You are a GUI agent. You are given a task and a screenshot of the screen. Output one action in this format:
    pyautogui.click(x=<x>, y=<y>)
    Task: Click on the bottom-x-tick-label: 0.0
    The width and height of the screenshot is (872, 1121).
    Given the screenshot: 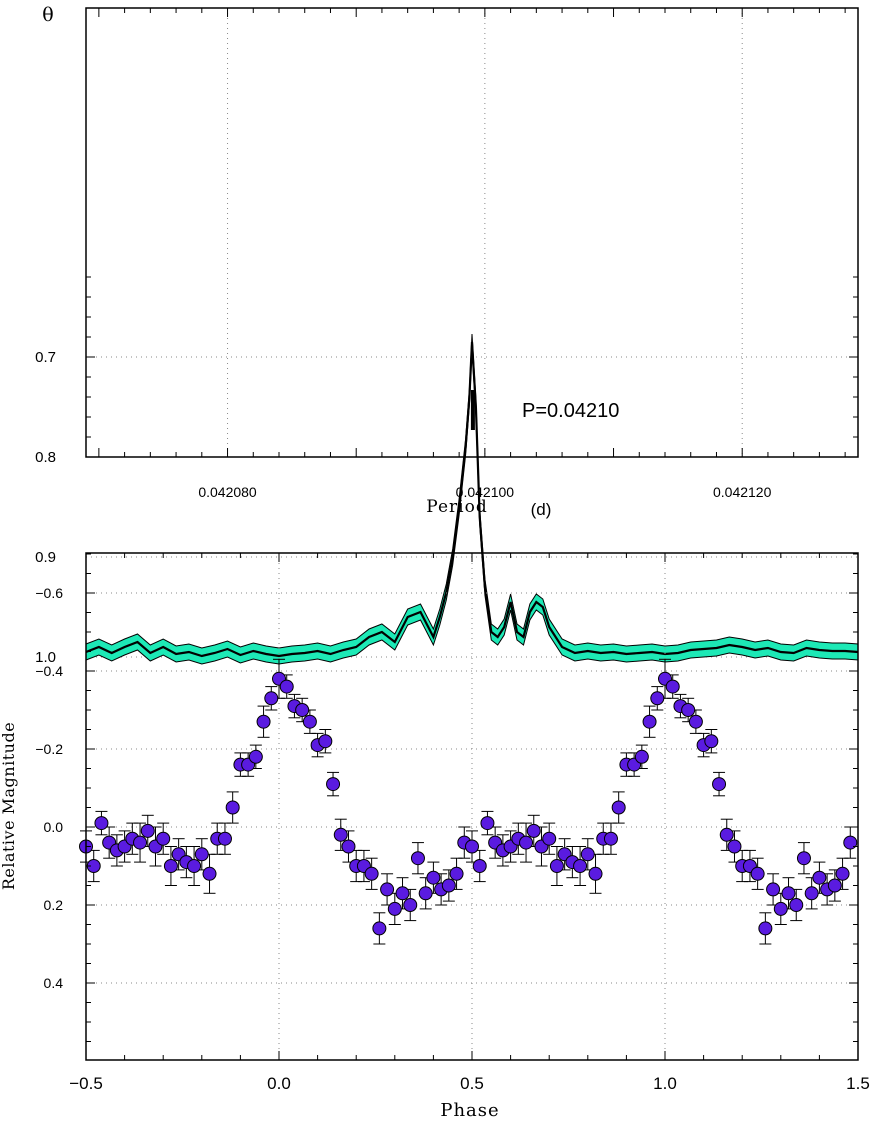 What is the action you would take?
    pyautogui.click(x=279, y=1083)
    